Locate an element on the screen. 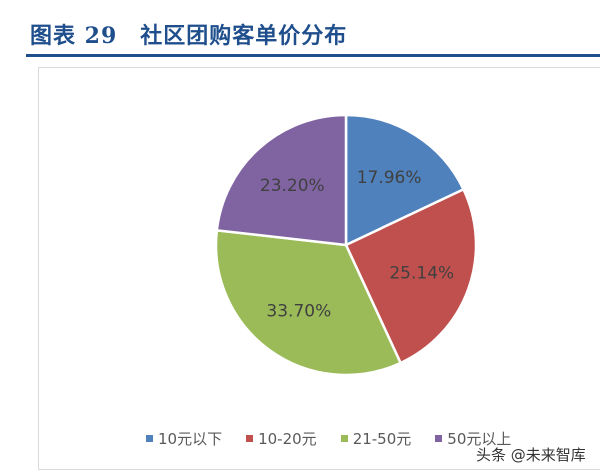 The width and height of the screenshot is (600, 474). legend-label: 21-50元 is located at coordinates (382, 439).